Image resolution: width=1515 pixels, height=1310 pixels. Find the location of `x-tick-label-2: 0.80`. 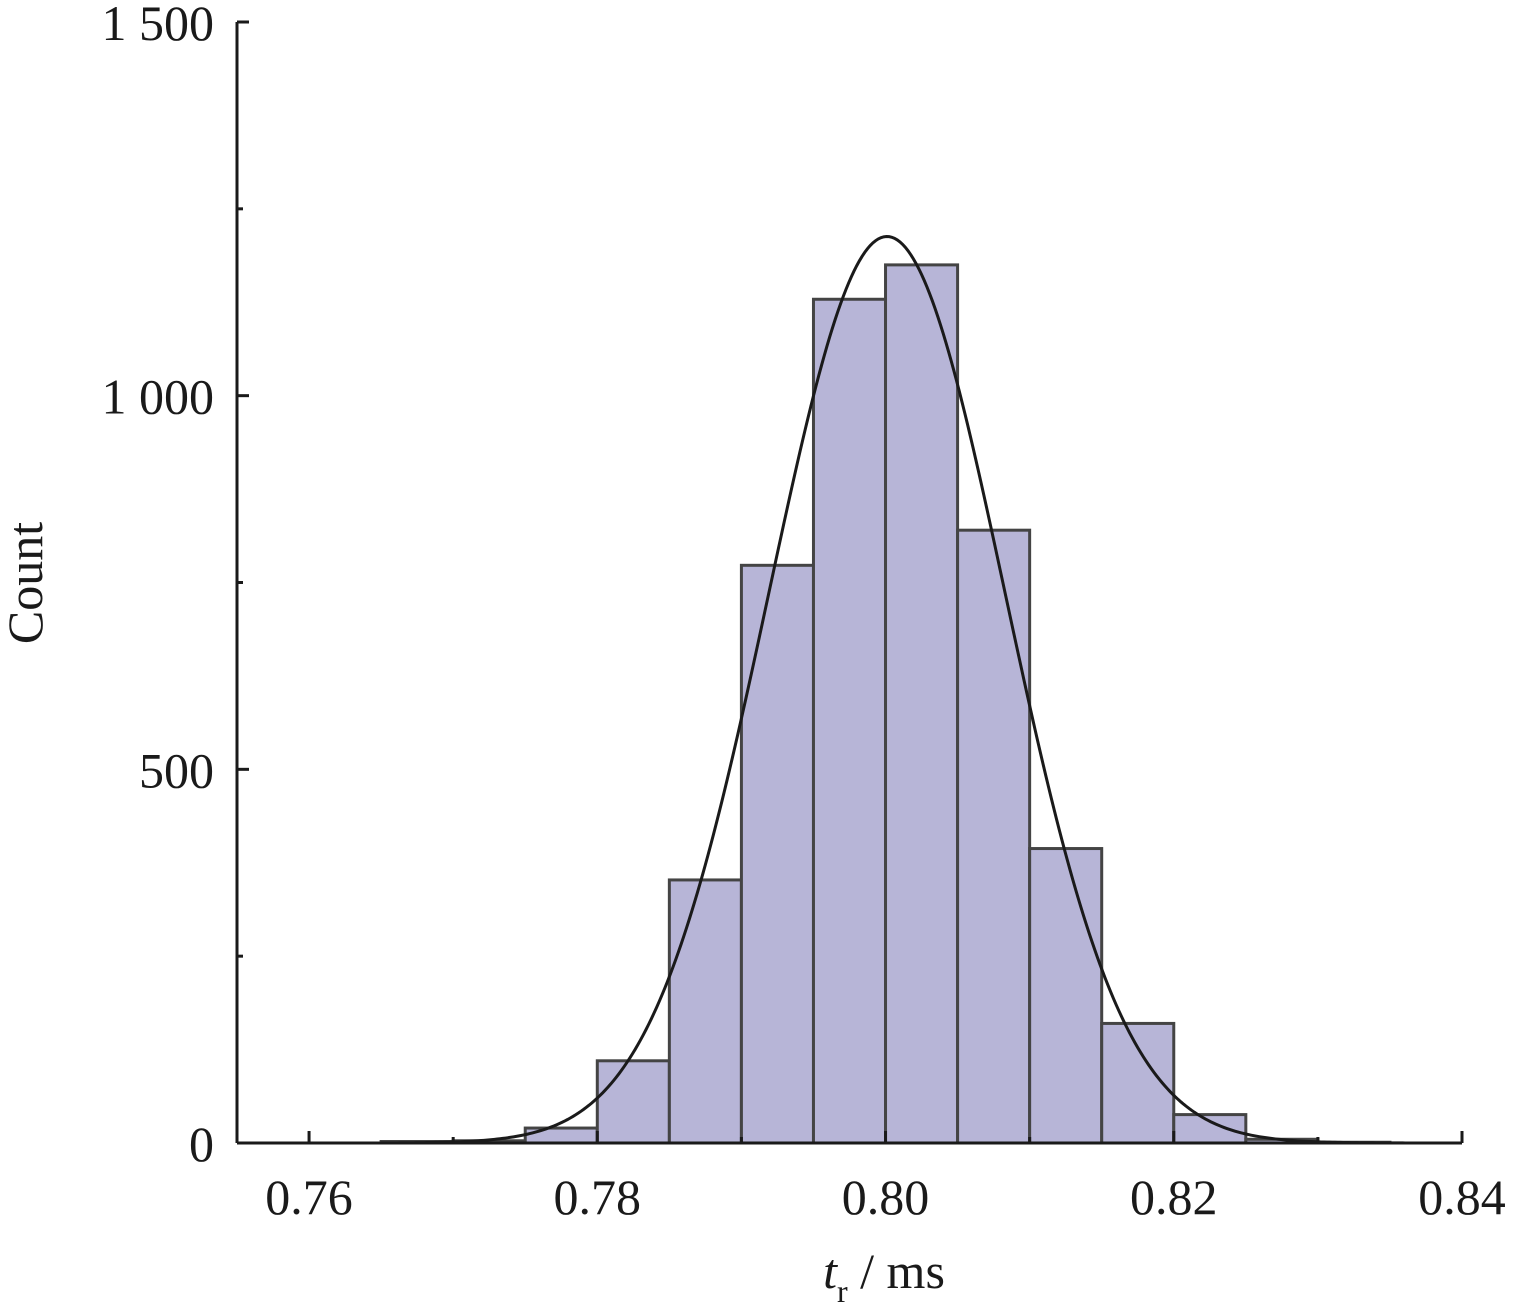

x-tick-label-2: 0.80 is located at coordinates (886, 1197).